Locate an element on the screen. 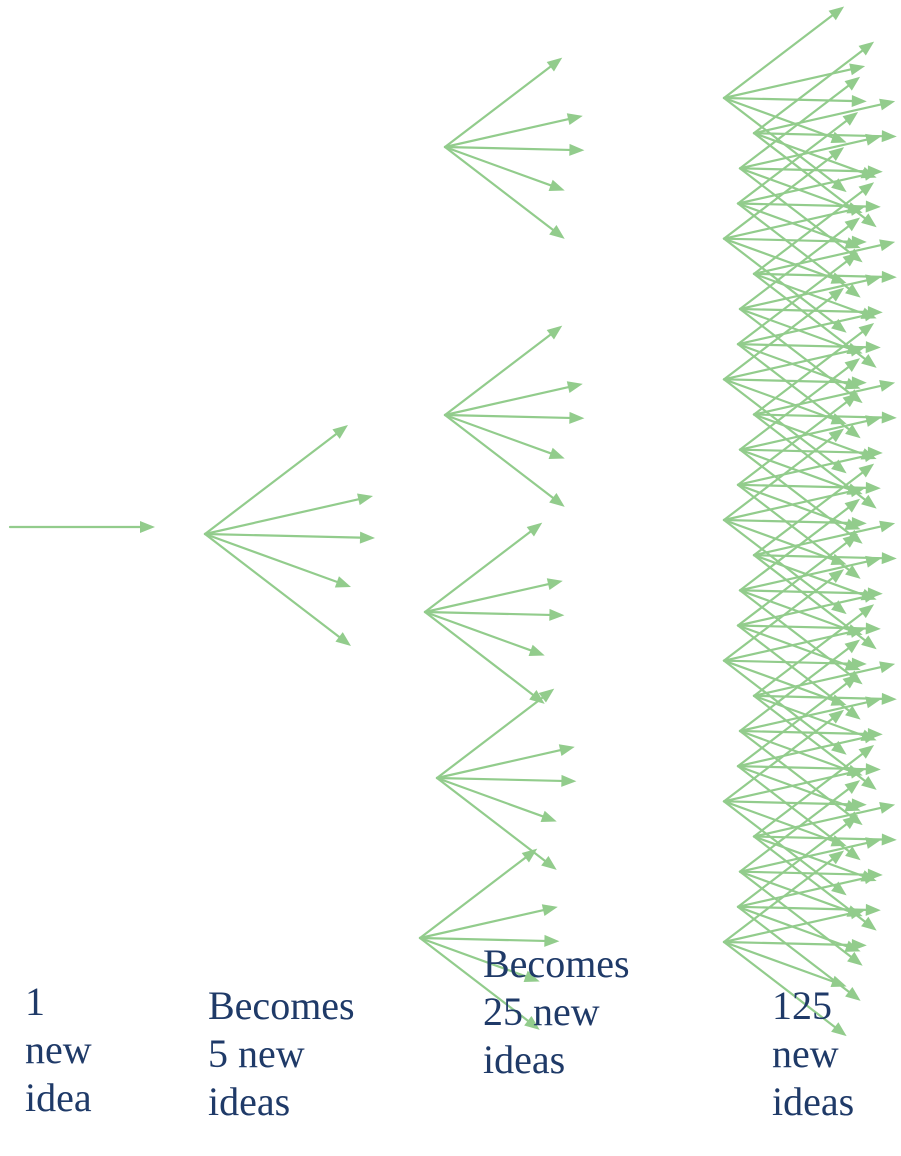  caption-line: 25 new is located at coordinates (541, 1011).